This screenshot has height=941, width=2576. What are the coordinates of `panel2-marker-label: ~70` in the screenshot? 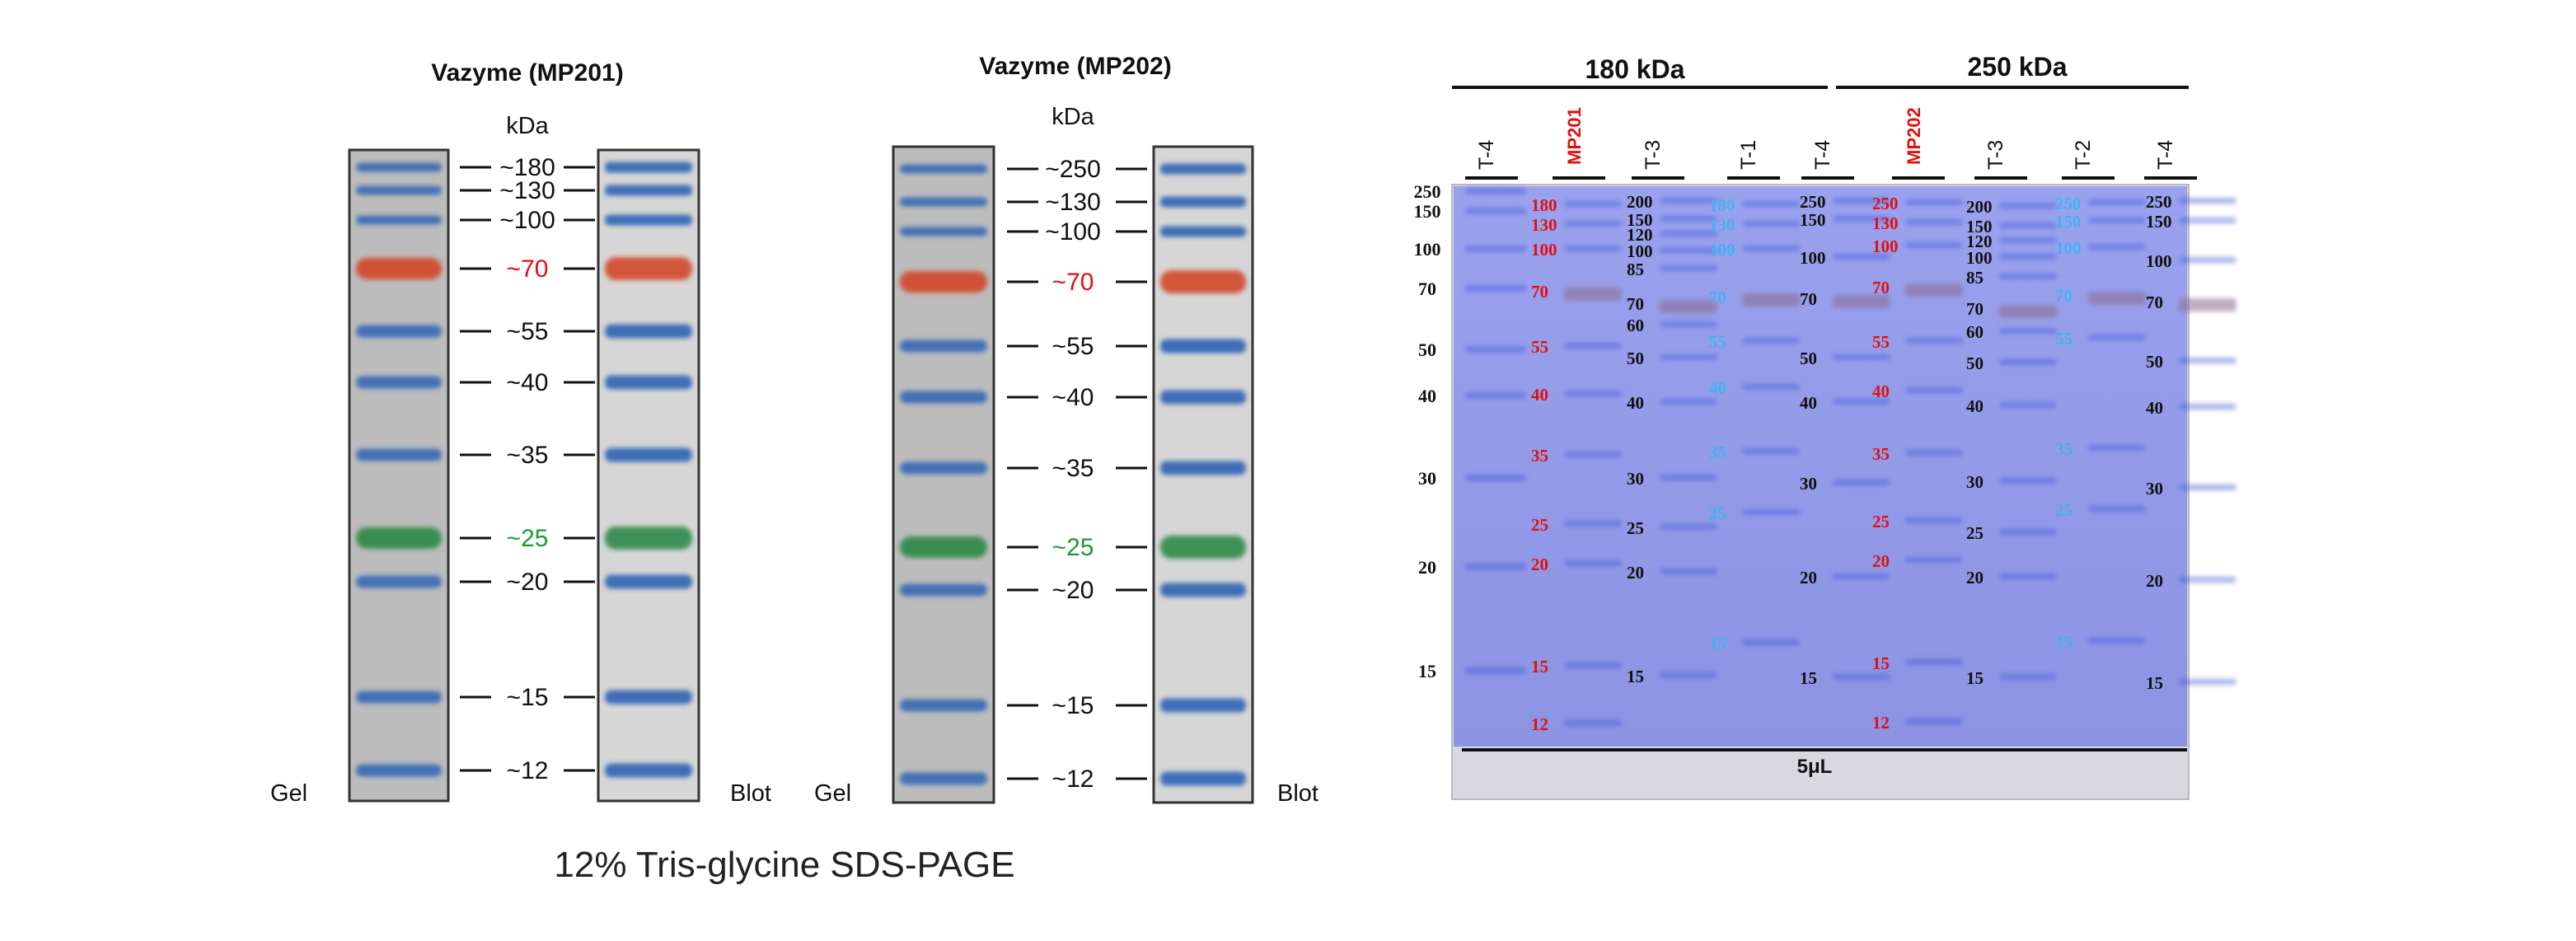 It's located at (1073, 282).